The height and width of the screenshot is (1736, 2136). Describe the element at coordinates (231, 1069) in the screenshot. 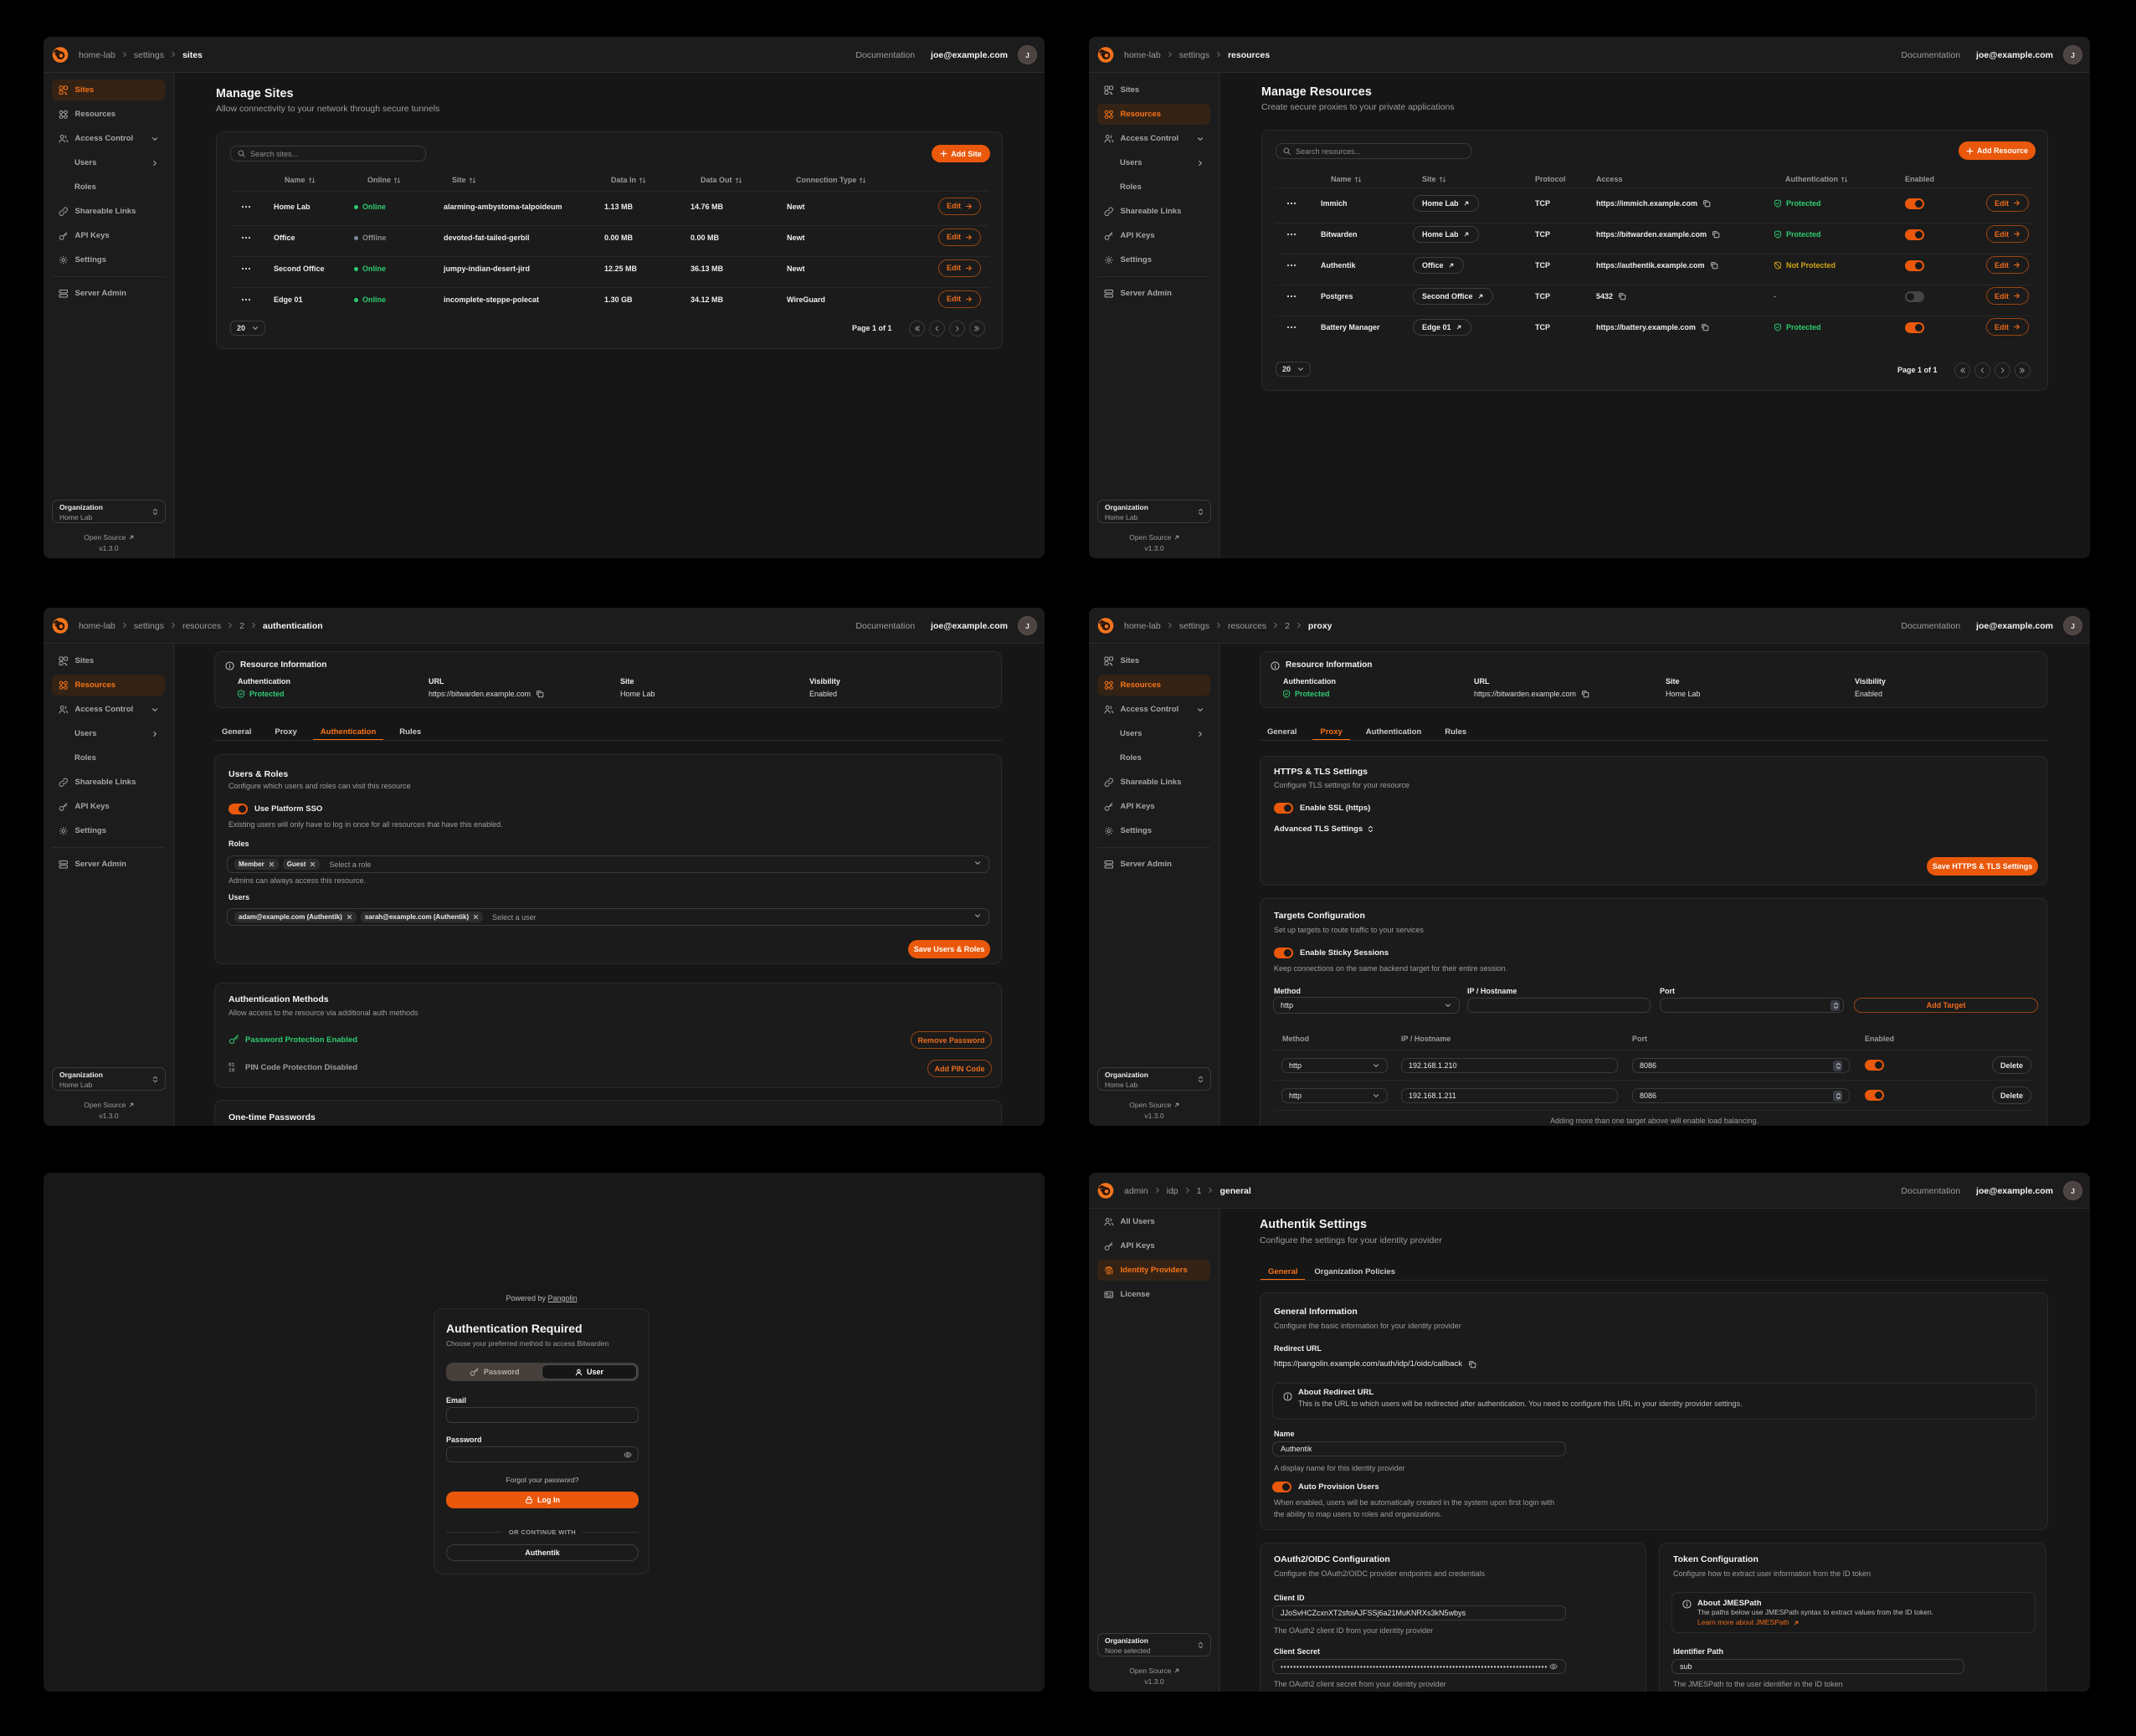

I see `svg-text: 10` at that location.